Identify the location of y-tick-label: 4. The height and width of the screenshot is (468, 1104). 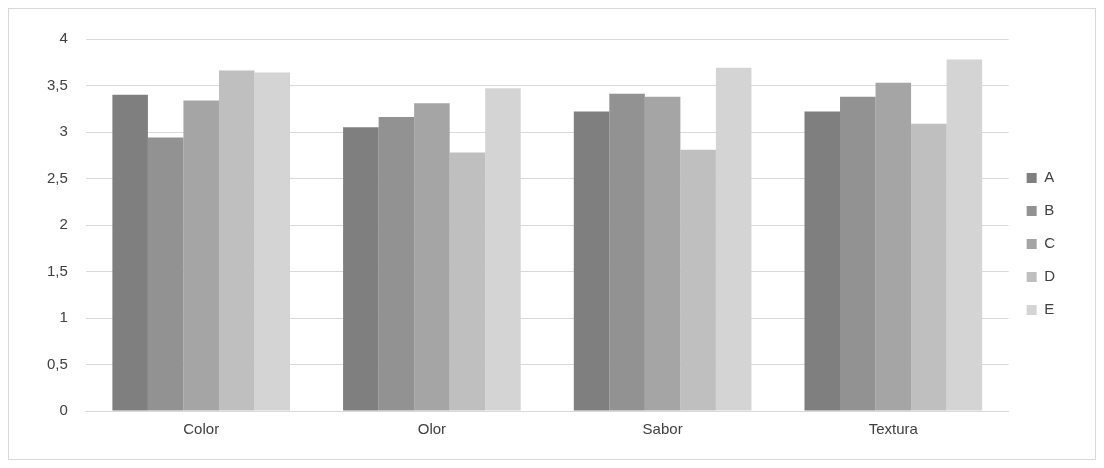
(63, 38).